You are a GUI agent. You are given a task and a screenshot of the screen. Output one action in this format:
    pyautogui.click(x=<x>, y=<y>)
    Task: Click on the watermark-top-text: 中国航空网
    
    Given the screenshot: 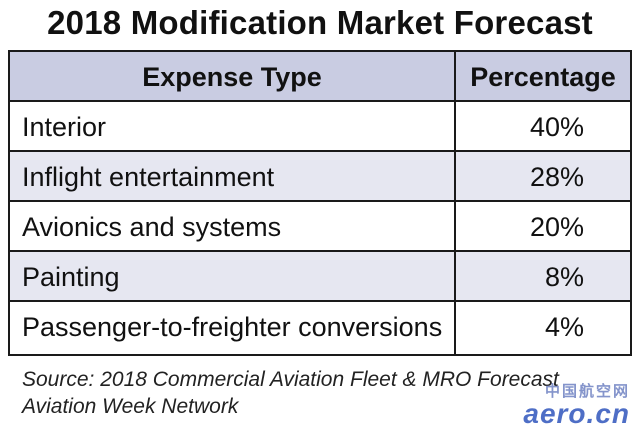 What is the action you would take?
    pyautogui.click(x=587, y=391)
    